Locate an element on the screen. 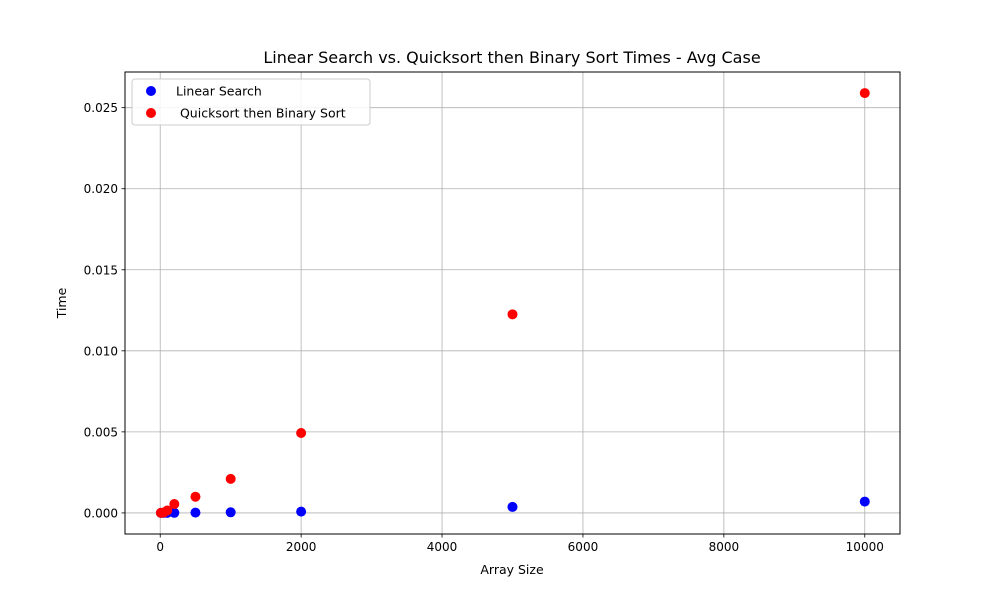 This screenshot has width=1000, height=600. y-tick-label: 0.005 is located at coordinates (101, 432).